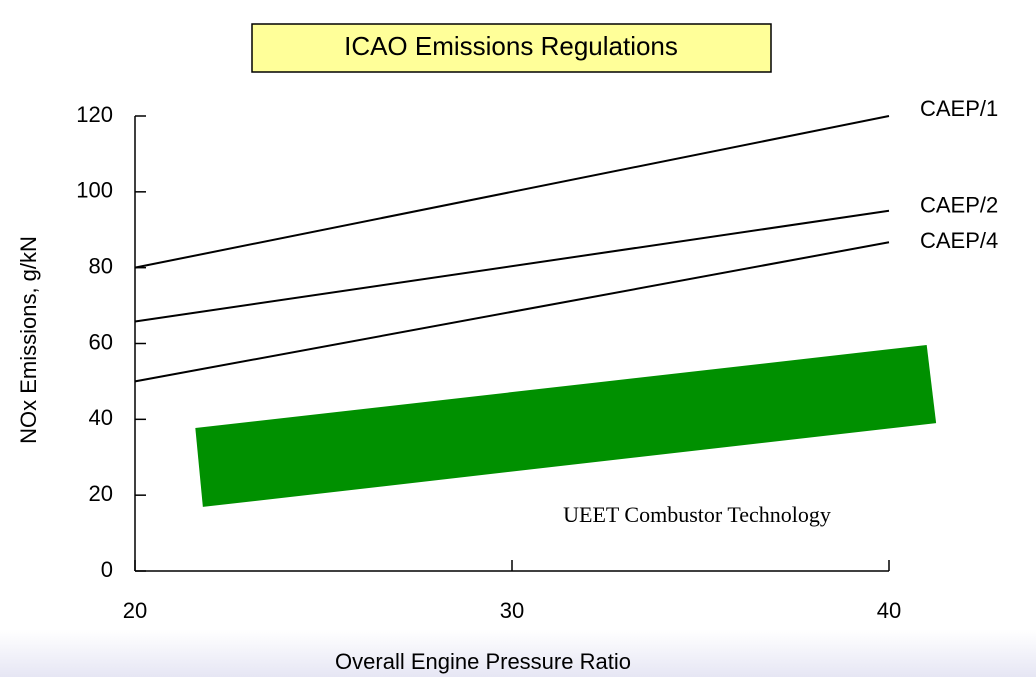  I want to click on x-tick-label: 40, so click(889, 610).